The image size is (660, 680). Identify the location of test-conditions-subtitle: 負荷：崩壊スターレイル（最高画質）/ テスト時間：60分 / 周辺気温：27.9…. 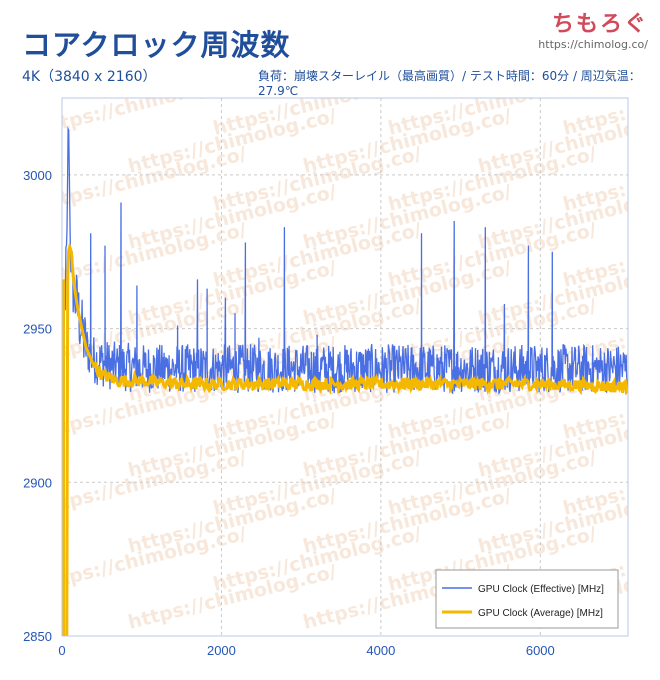
(449, 83).